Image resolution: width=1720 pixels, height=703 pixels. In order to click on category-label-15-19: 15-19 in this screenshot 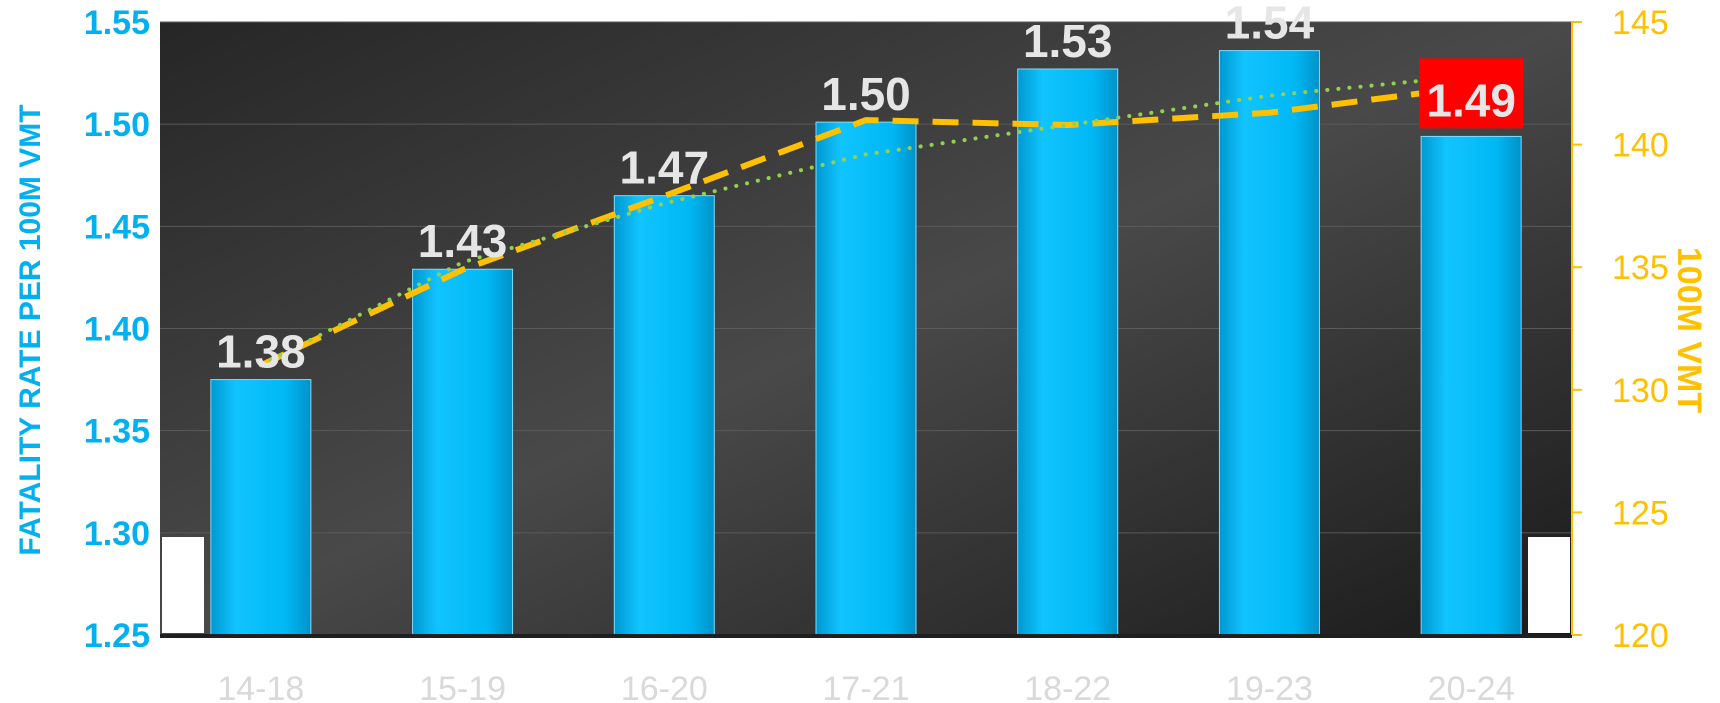, I will do `click(462, 686)`.